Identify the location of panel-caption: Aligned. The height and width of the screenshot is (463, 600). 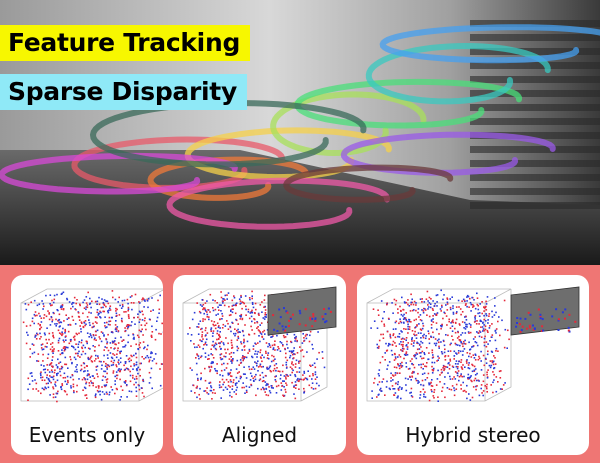
(259, 435).